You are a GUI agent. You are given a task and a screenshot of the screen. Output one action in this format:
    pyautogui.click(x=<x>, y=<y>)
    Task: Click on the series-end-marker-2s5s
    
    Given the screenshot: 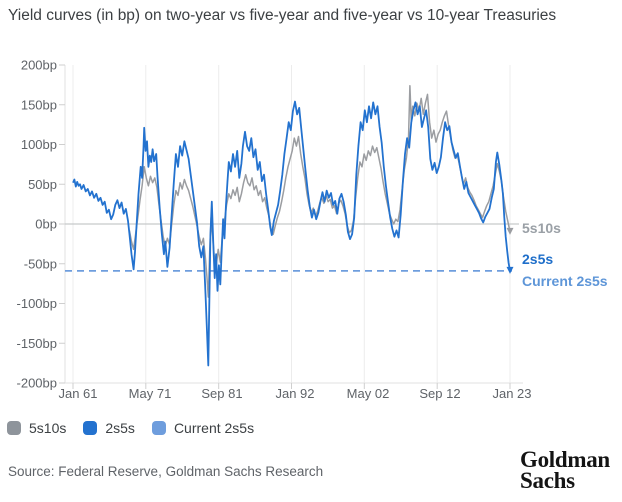 What is the action you would take?
    pyautogui.click(x=510, y=270)
    